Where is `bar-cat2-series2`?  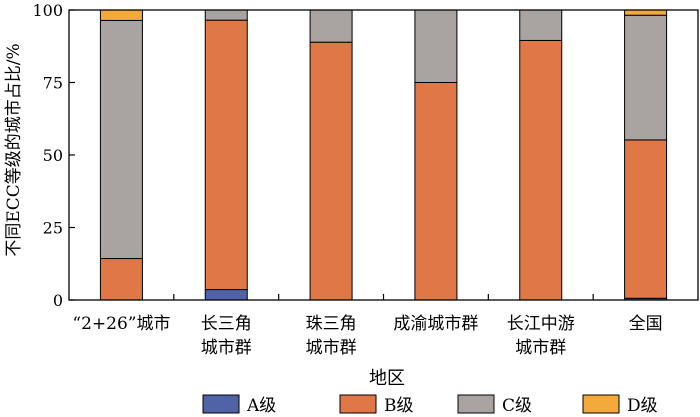 bar-cat2-series2 is located at coordinates (331, 26).